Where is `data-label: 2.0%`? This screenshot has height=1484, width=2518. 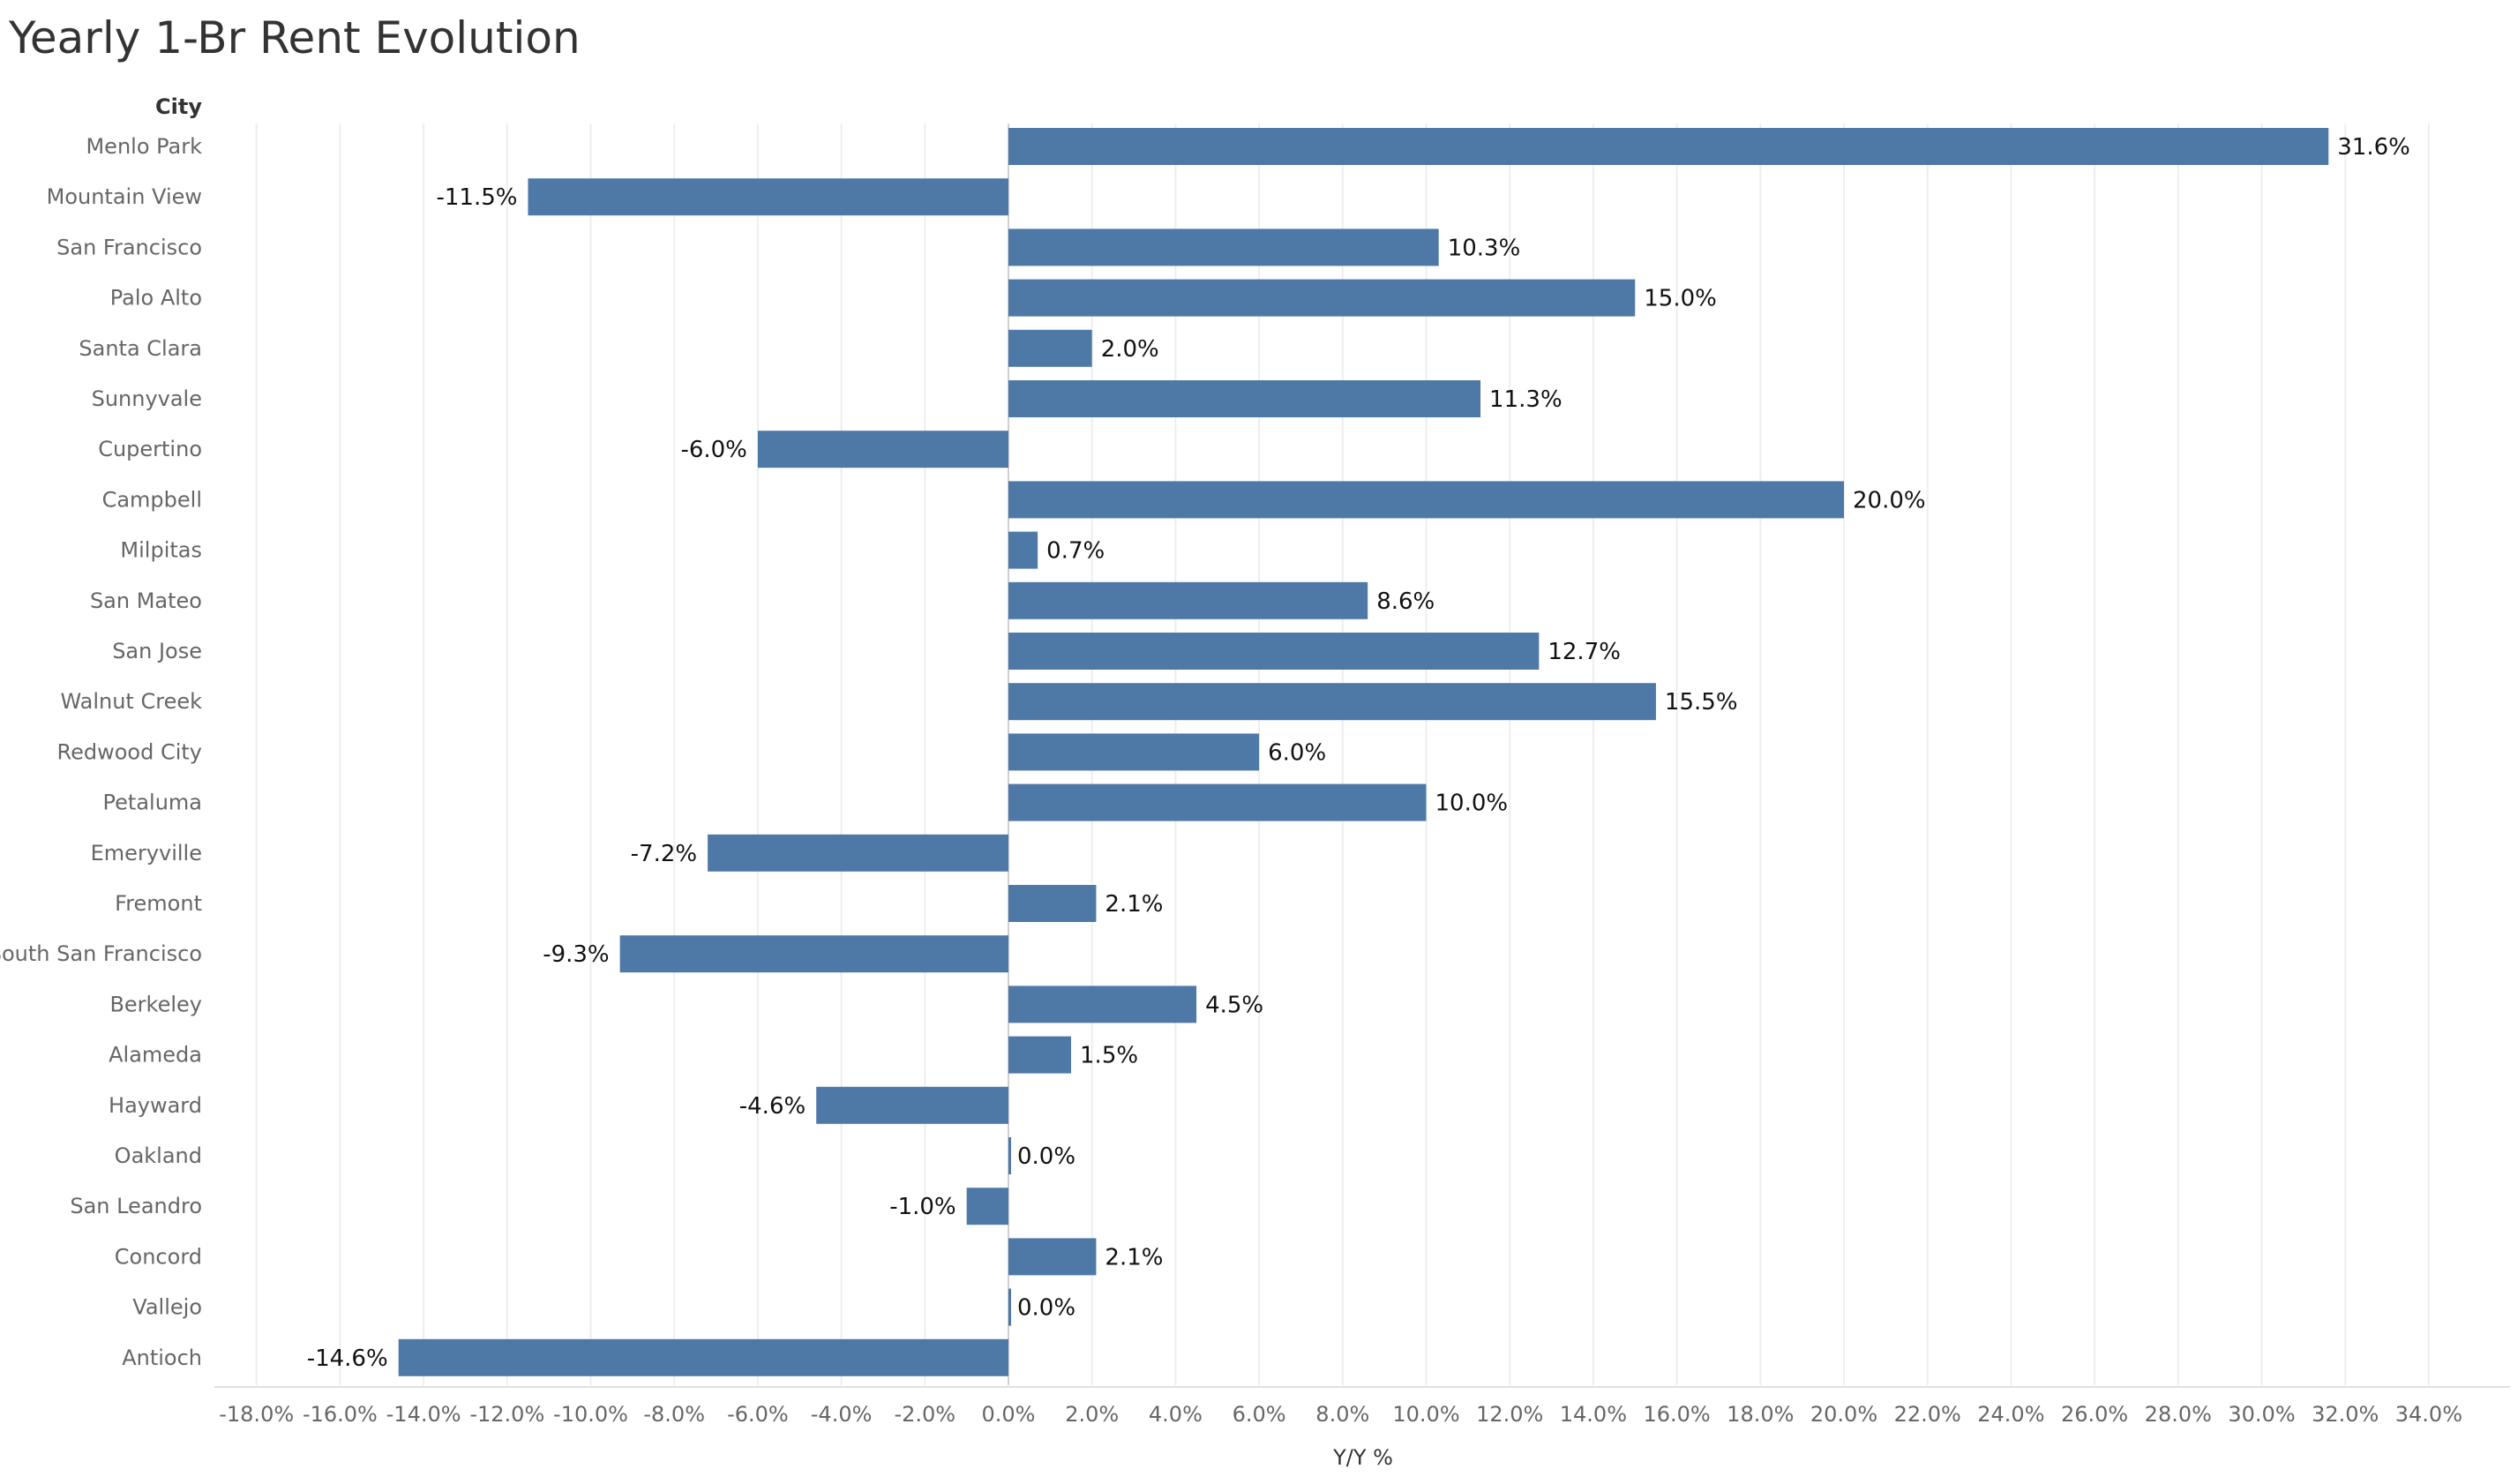
data-label: 2.0% is located at coordinates (1130, 349).